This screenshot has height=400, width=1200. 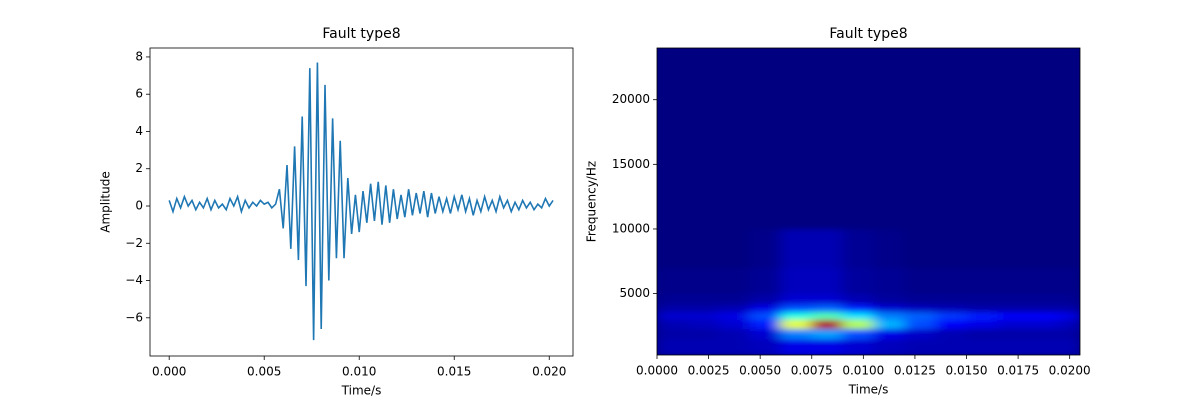 I want to click on y-tick-label: −2, so click(x=134, y=243).